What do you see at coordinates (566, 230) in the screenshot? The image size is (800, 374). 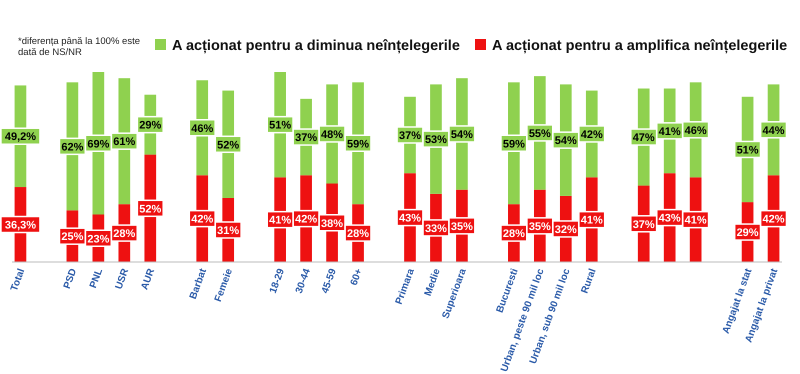 I see `data-label: 32%` at bounding box center [566, 230].